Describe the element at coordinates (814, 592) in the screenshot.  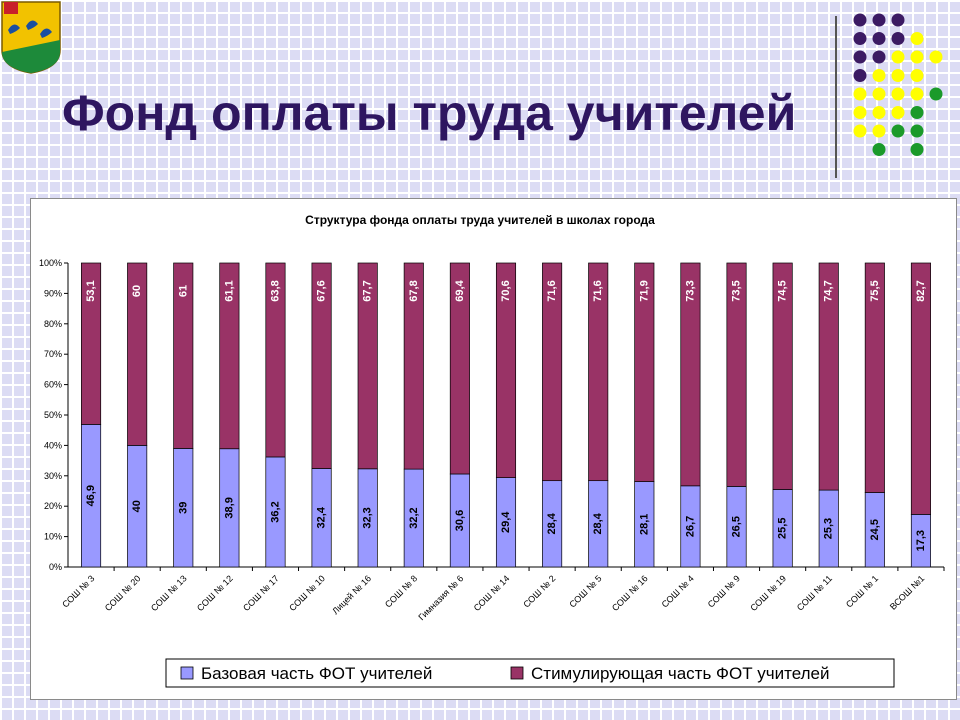
I see `x-tick-label: СОШ № 11` at that location.